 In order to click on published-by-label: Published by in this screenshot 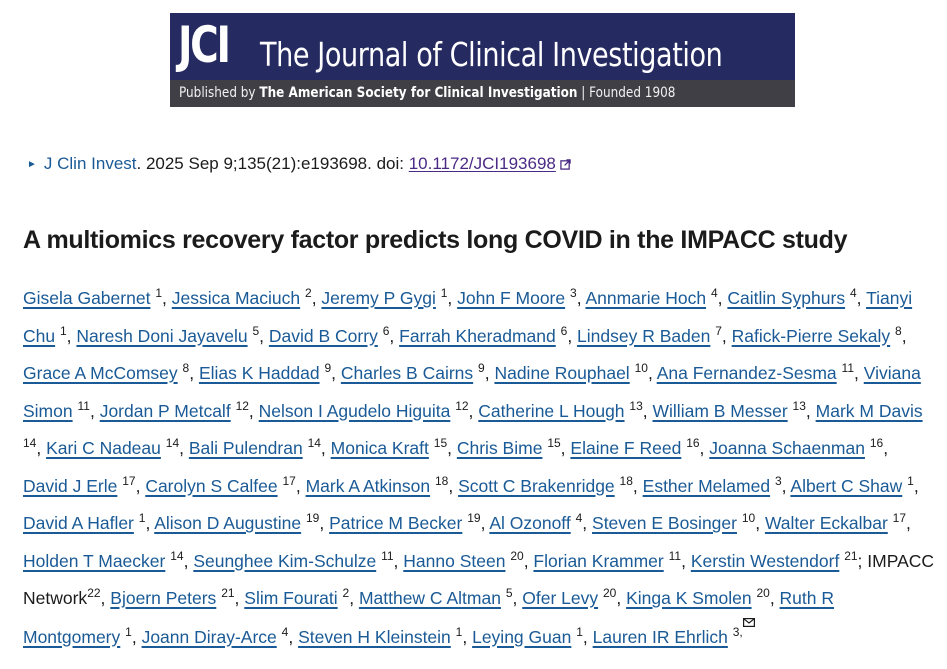, I will do `click(217, 93)`.